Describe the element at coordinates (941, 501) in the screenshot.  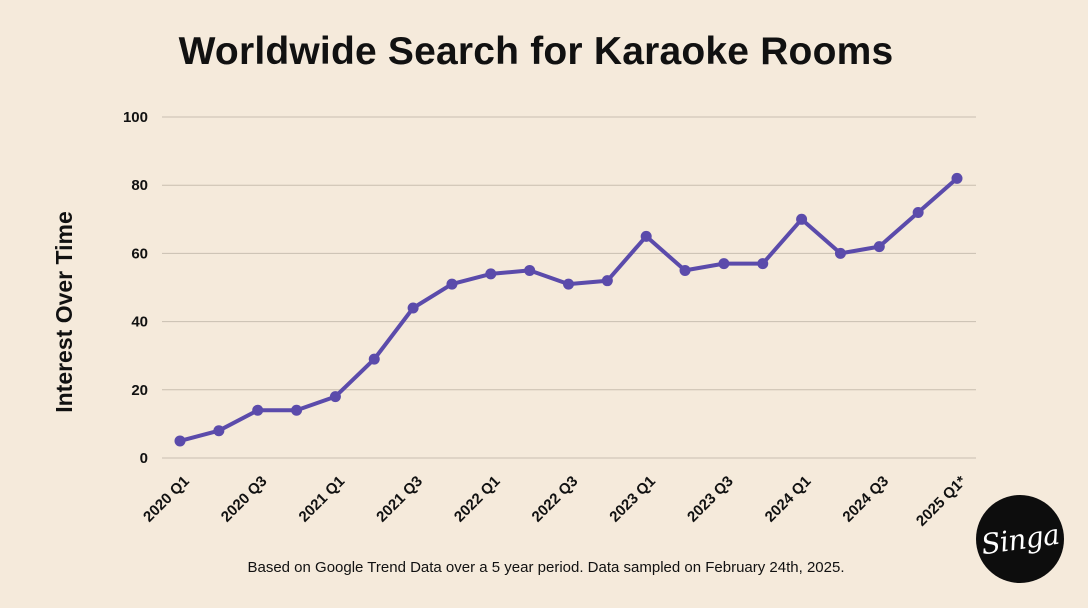
I see `x-tick-label: 2025 Q1*` at that location.